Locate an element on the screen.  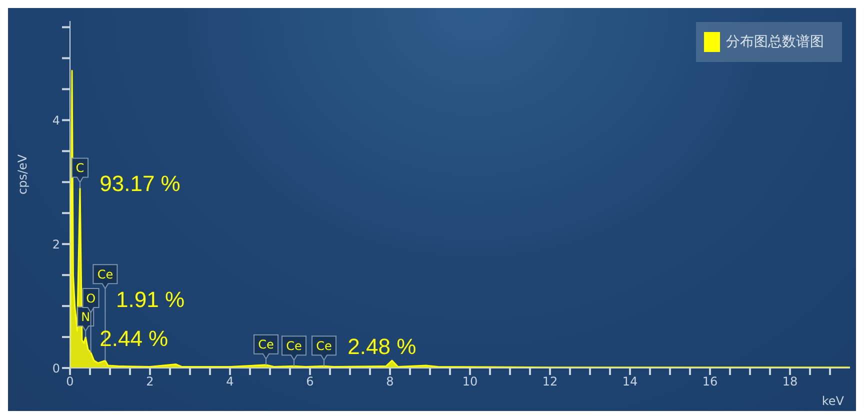
y-axis-title: cps/eV is located at coordinates (22, 174).